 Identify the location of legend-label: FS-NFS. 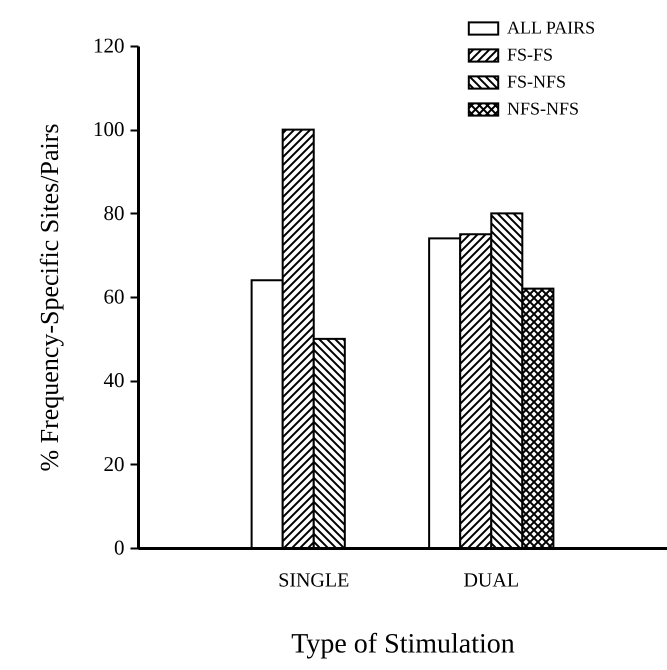
(536, 82).